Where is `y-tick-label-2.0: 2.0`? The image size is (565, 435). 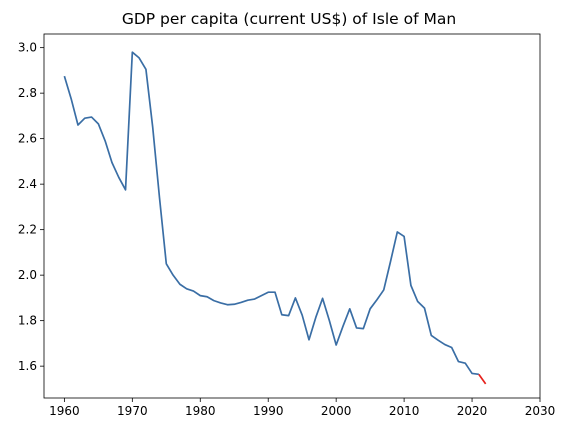
y-tick-label-2.0: 2.0 is located at coordinates (27, 275).